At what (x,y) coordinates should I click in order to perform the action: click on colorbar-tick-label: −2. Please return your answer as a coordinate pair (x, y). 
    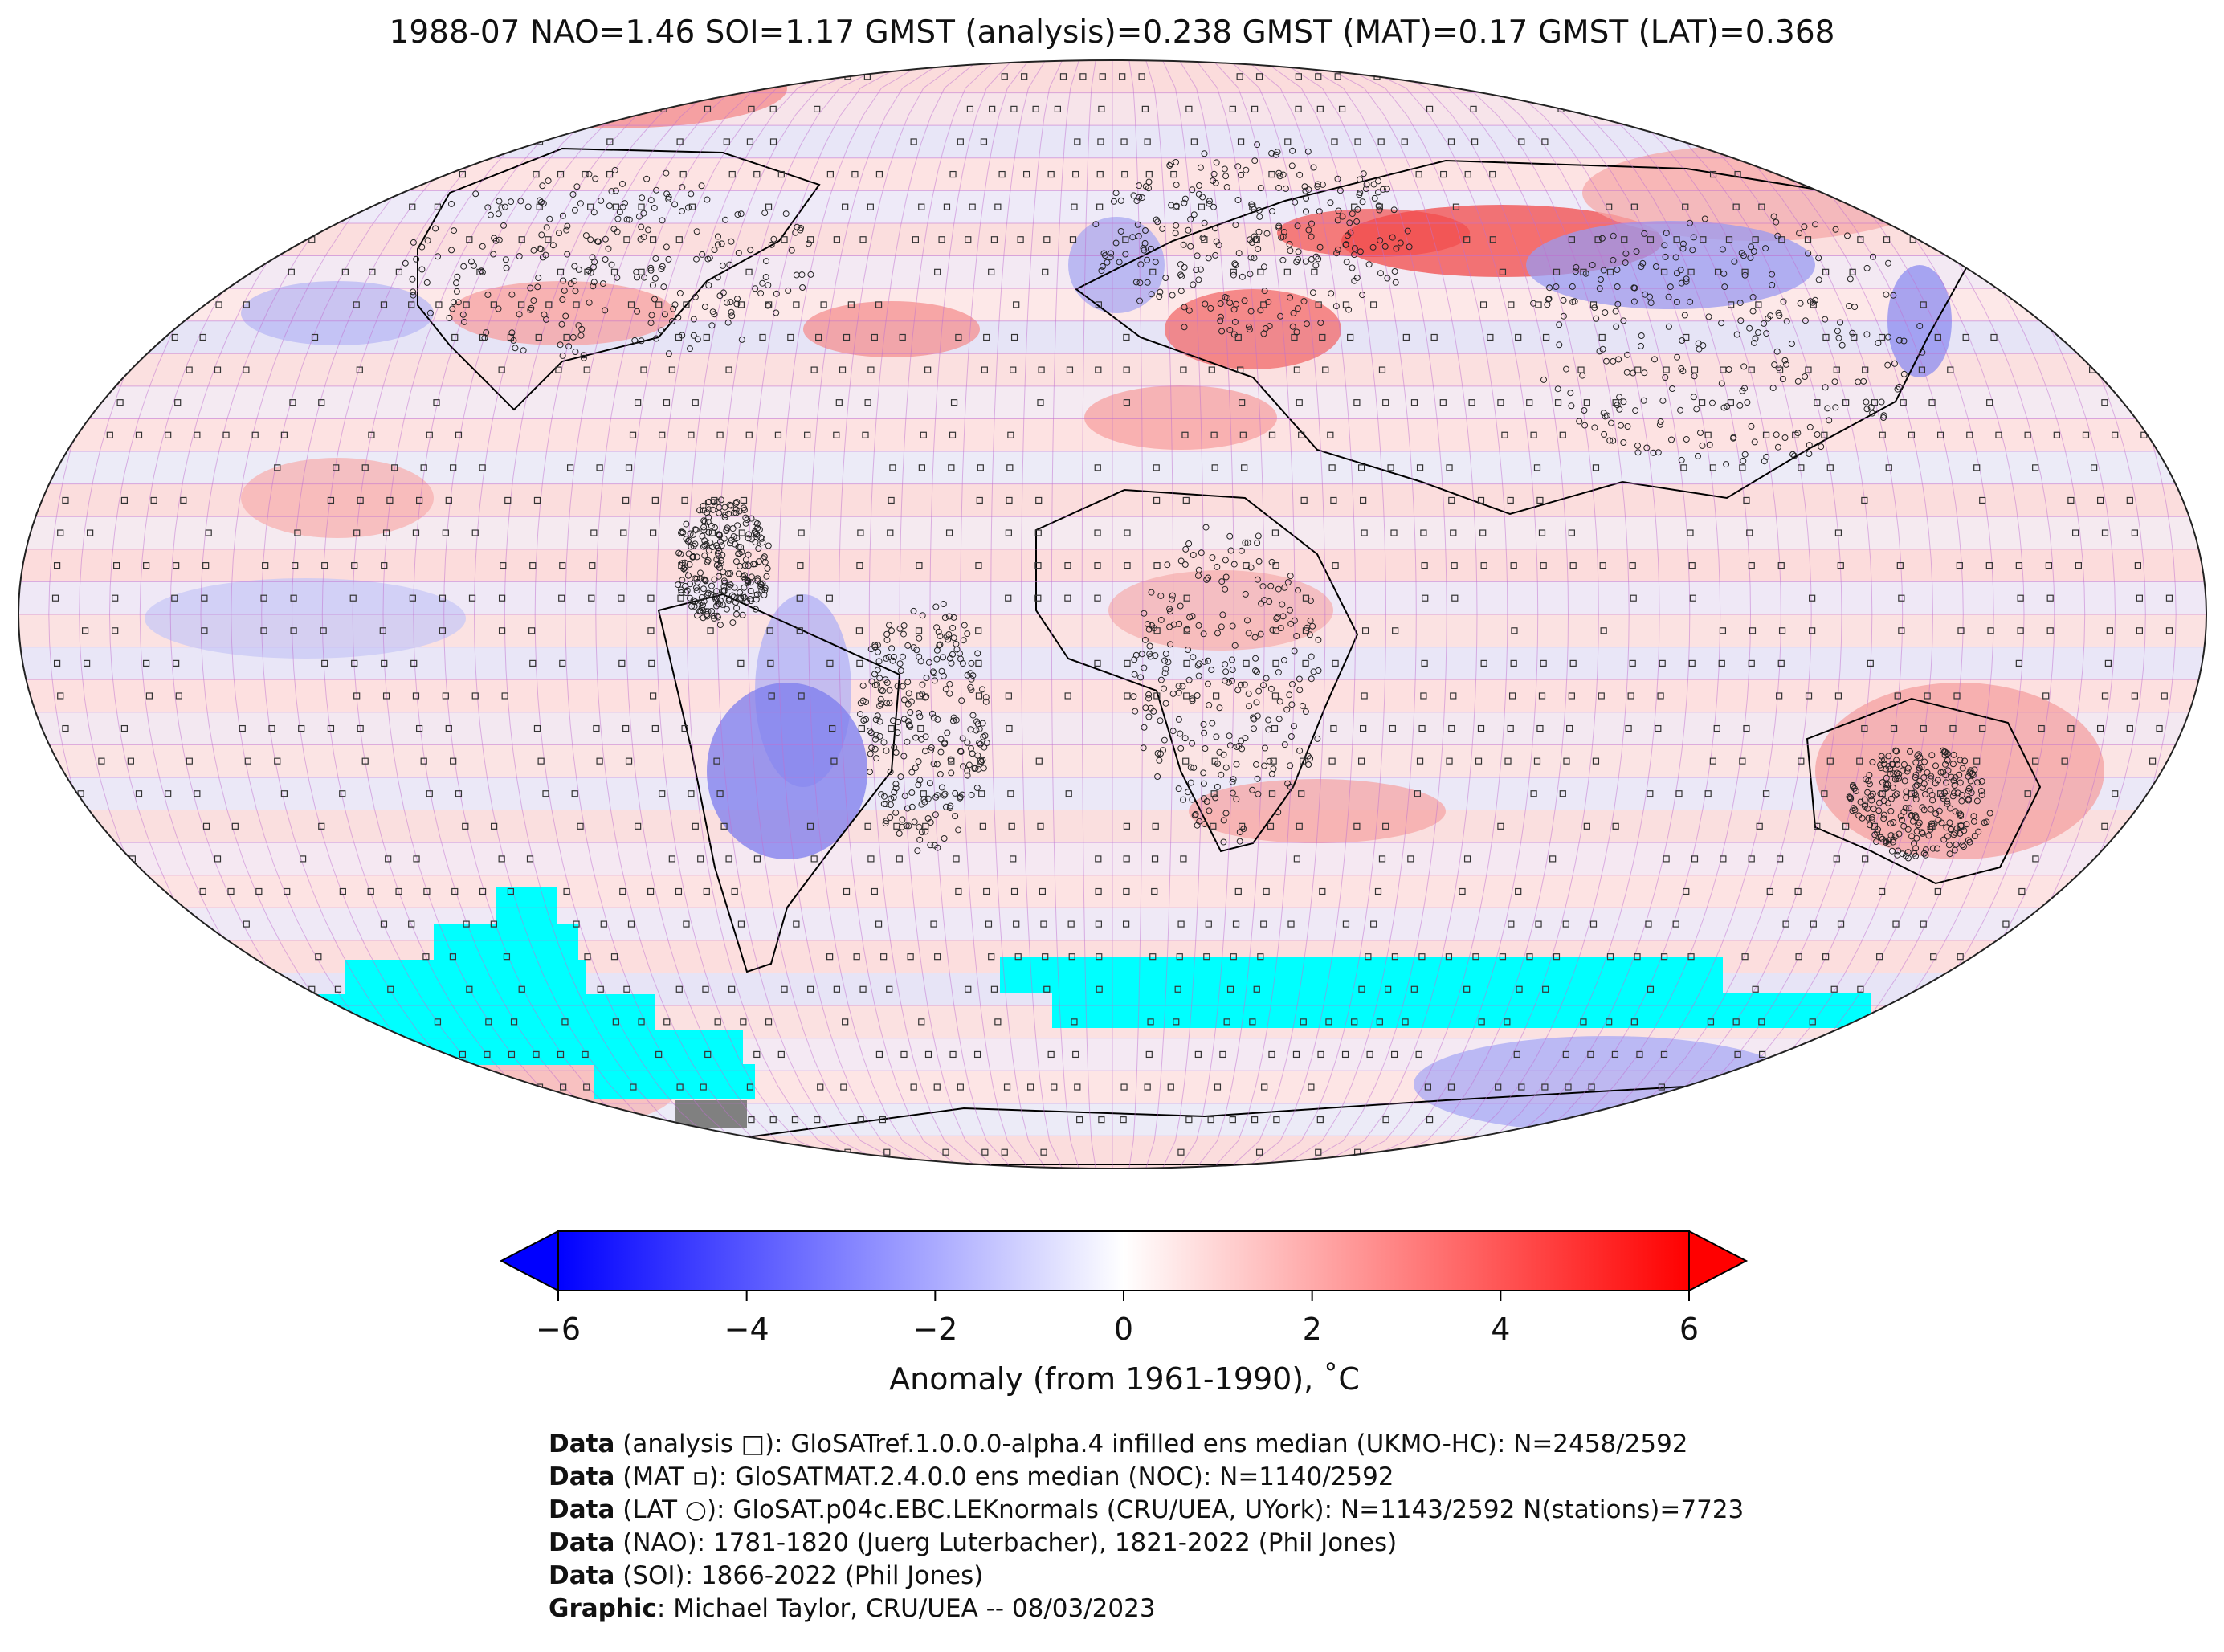
    Looking at the image, I should click on (934, 1329).